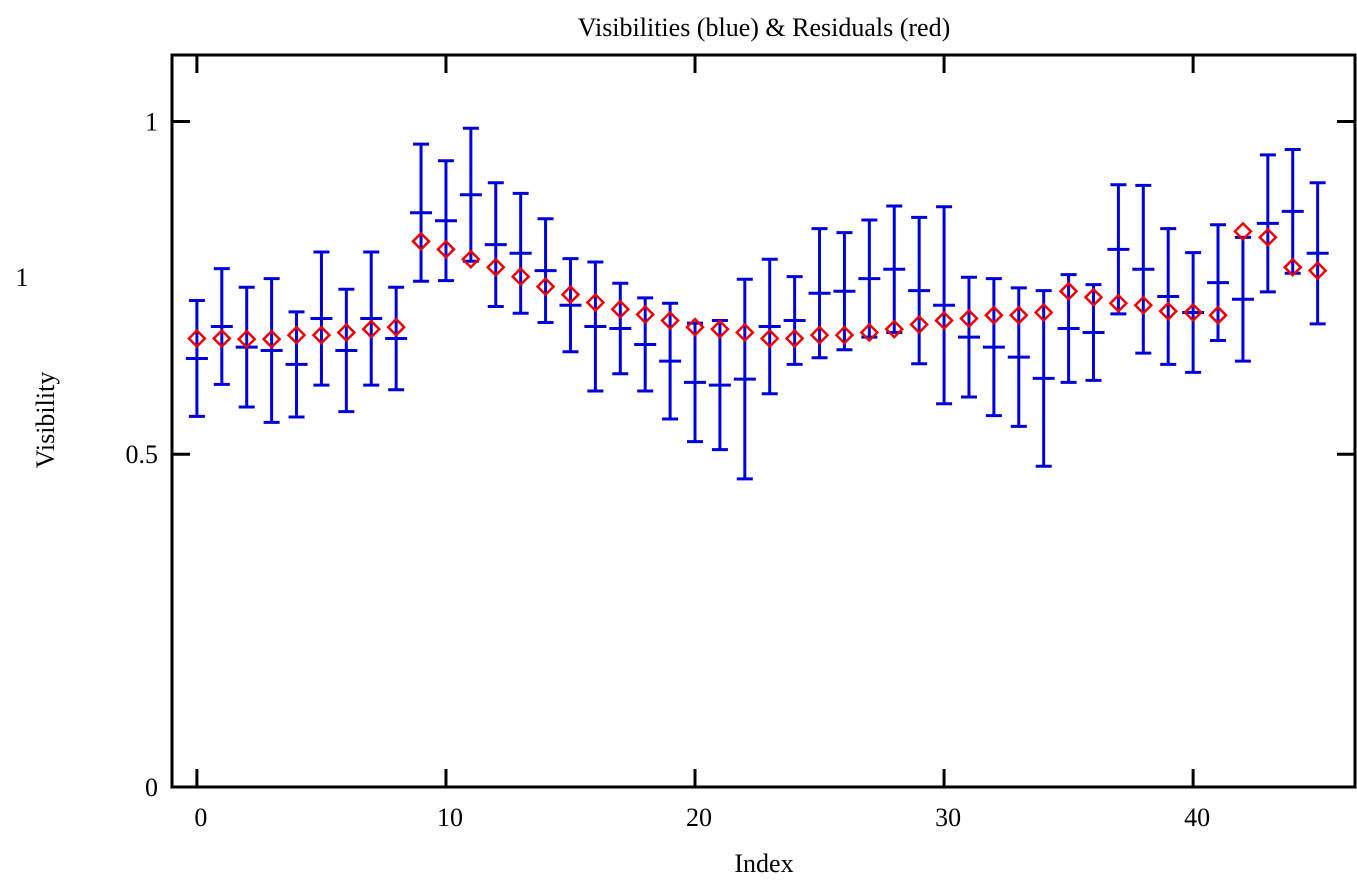 The image size is (1357, 885). Describe the element at coordinates (142, 454) in the screenshot. I see `y-tick-label: 0.5` at that location.